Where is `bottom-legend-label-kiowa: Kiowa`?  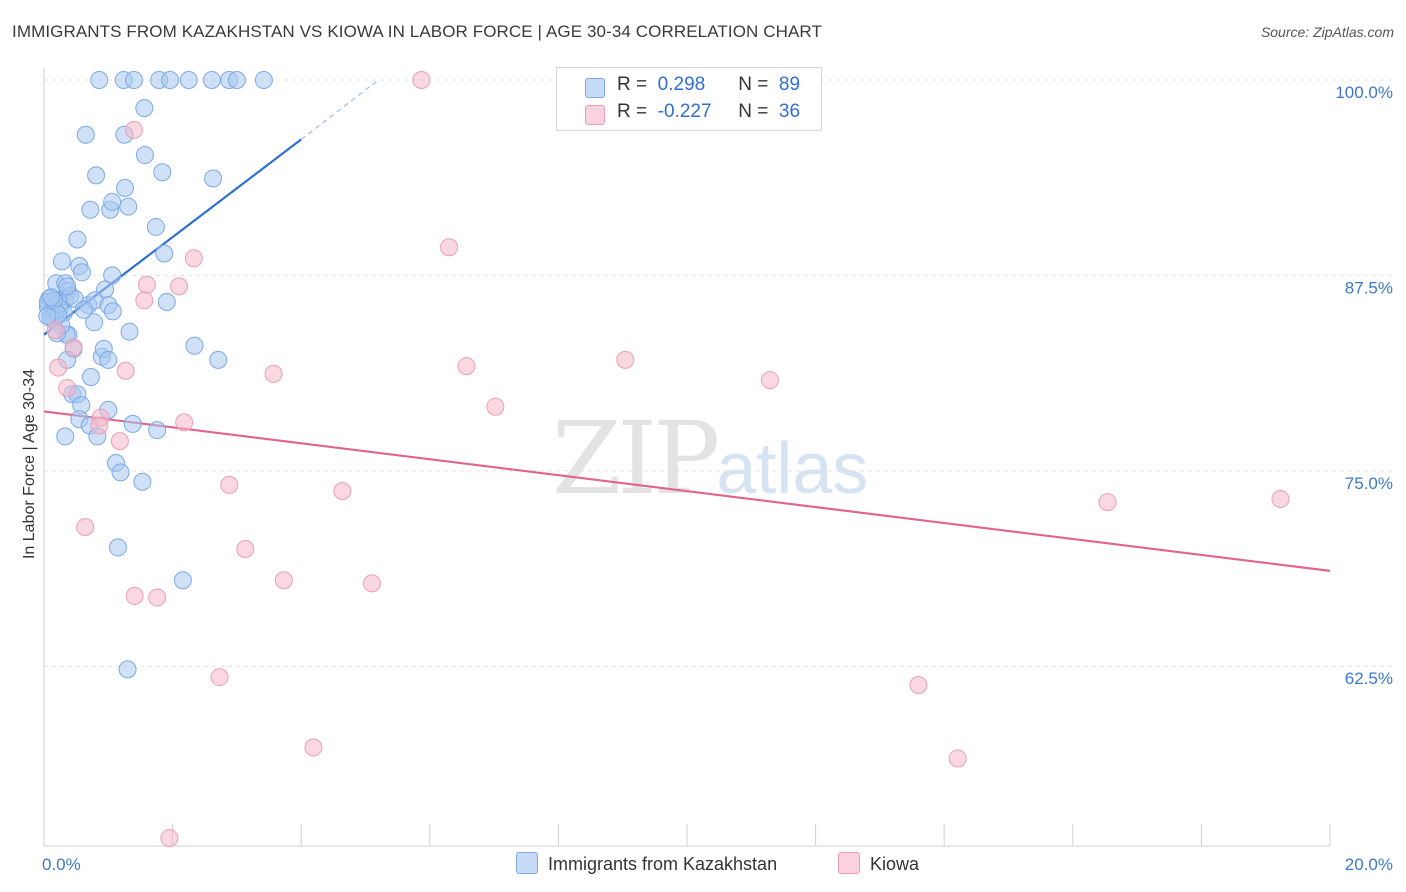
bottom-legend-label-kiowa: Kiowa is located at coordinates (895, 864).